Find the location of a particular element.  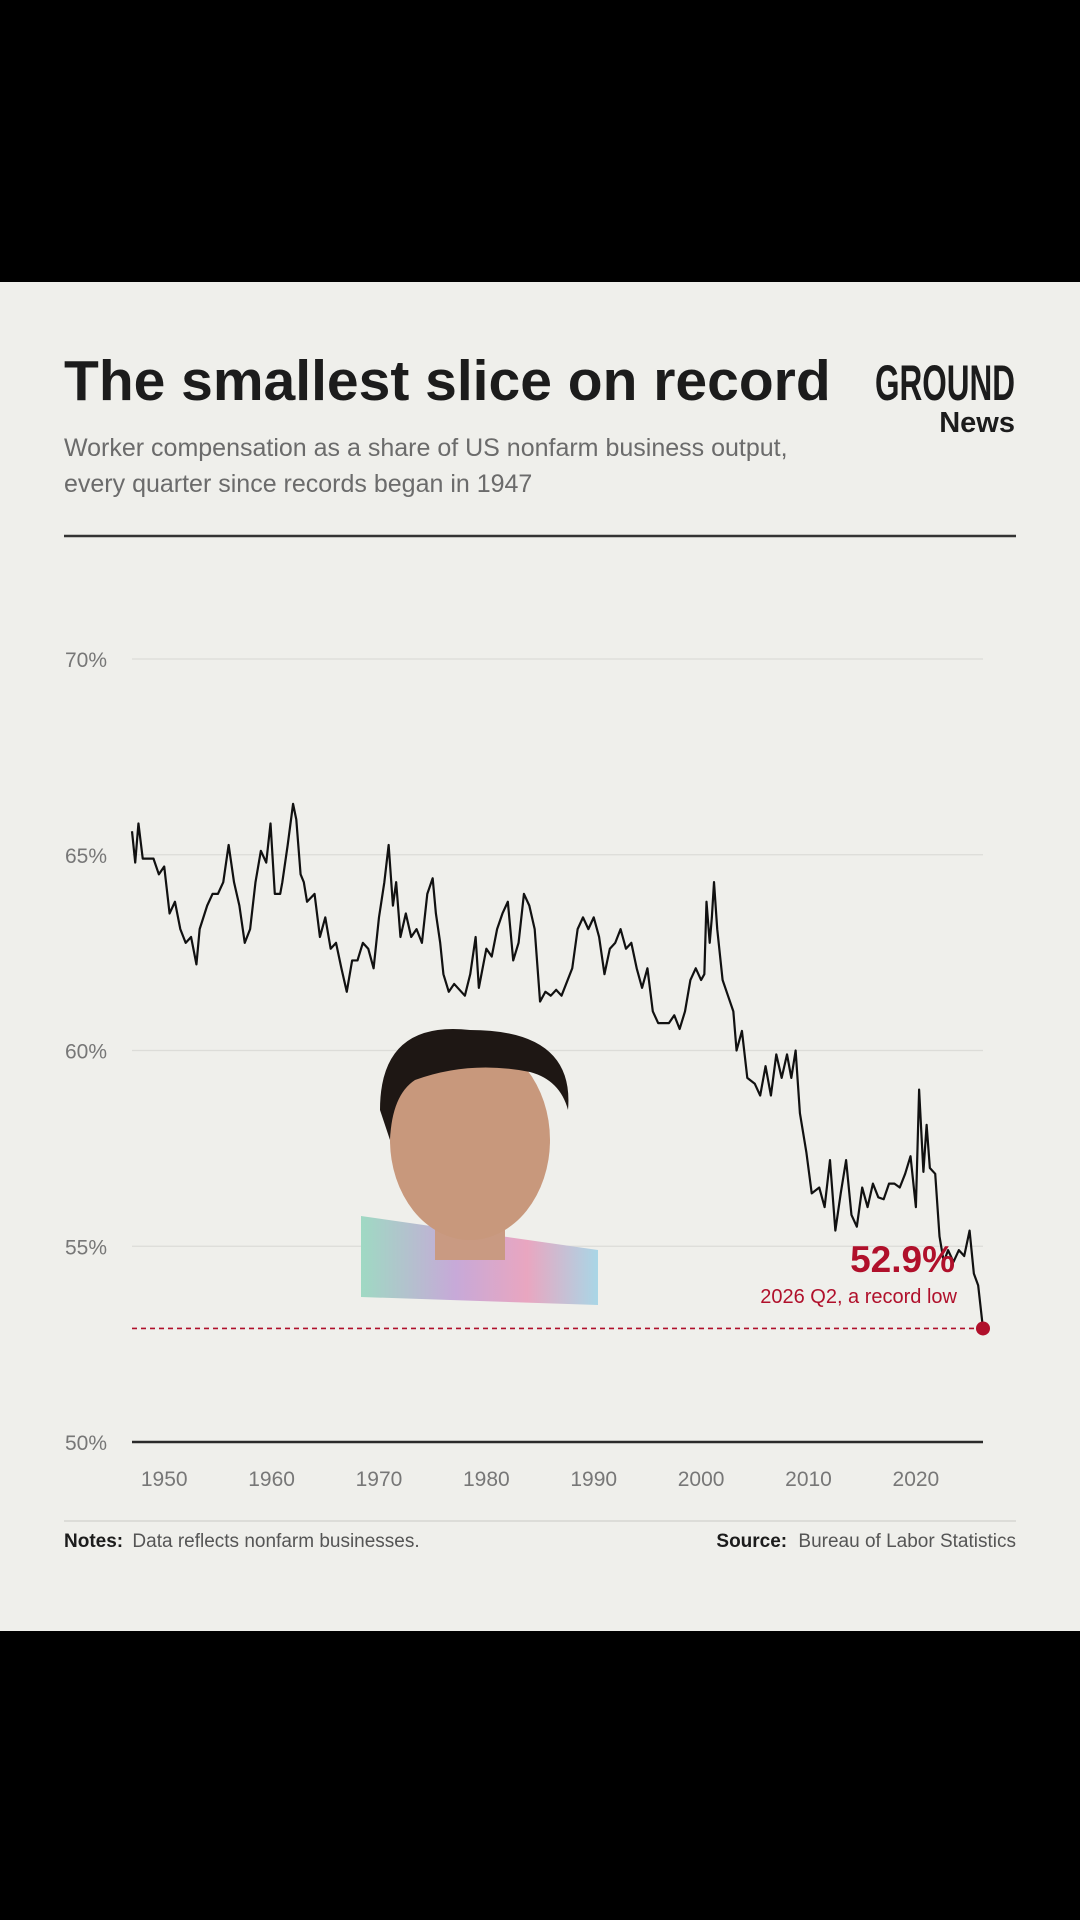

presenter-face is located at coordinates (470, 1140).